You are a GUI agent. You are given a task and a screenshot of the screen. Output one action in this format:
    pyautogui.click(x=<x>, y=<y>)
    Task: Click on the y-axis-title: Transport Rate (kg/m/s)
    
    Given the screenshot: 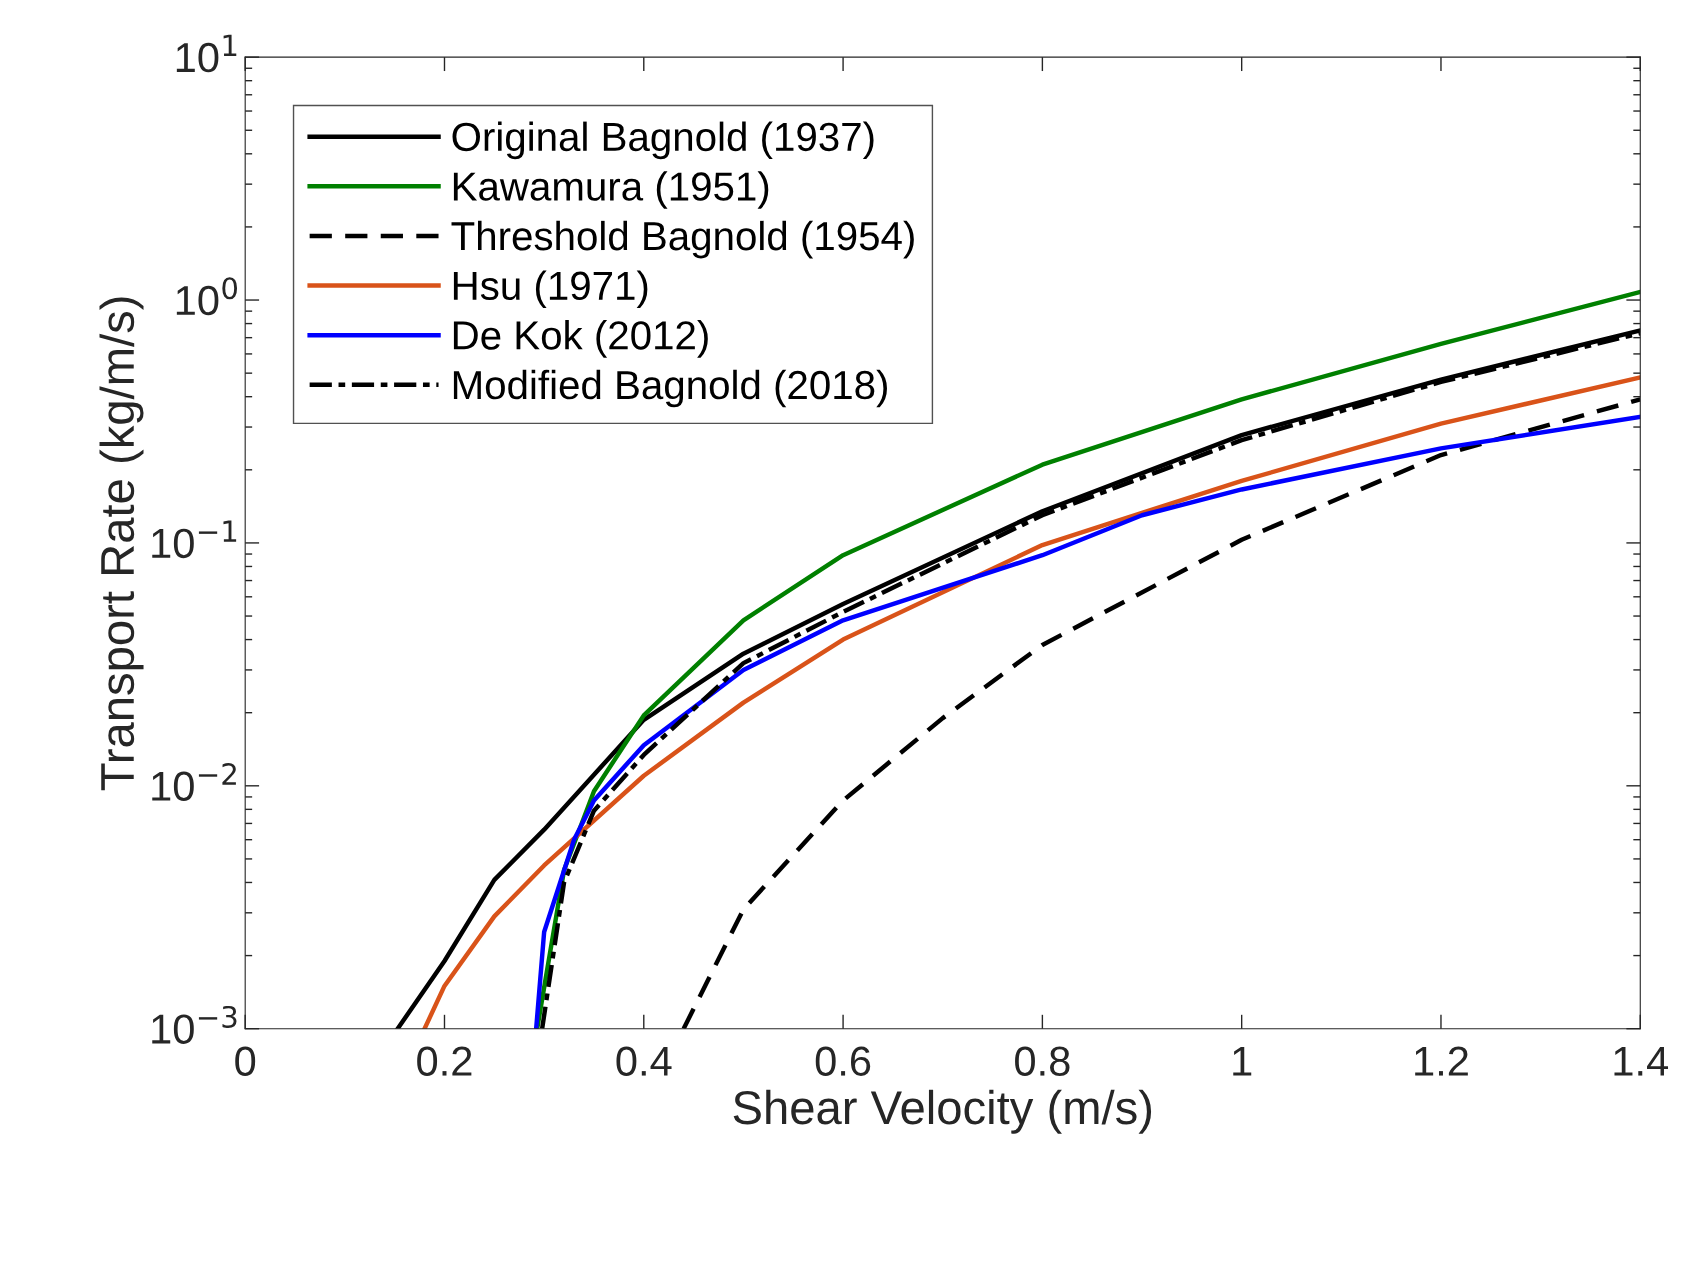 What is the action you would take?
    pyautogui.click(x=121, y=544)
    